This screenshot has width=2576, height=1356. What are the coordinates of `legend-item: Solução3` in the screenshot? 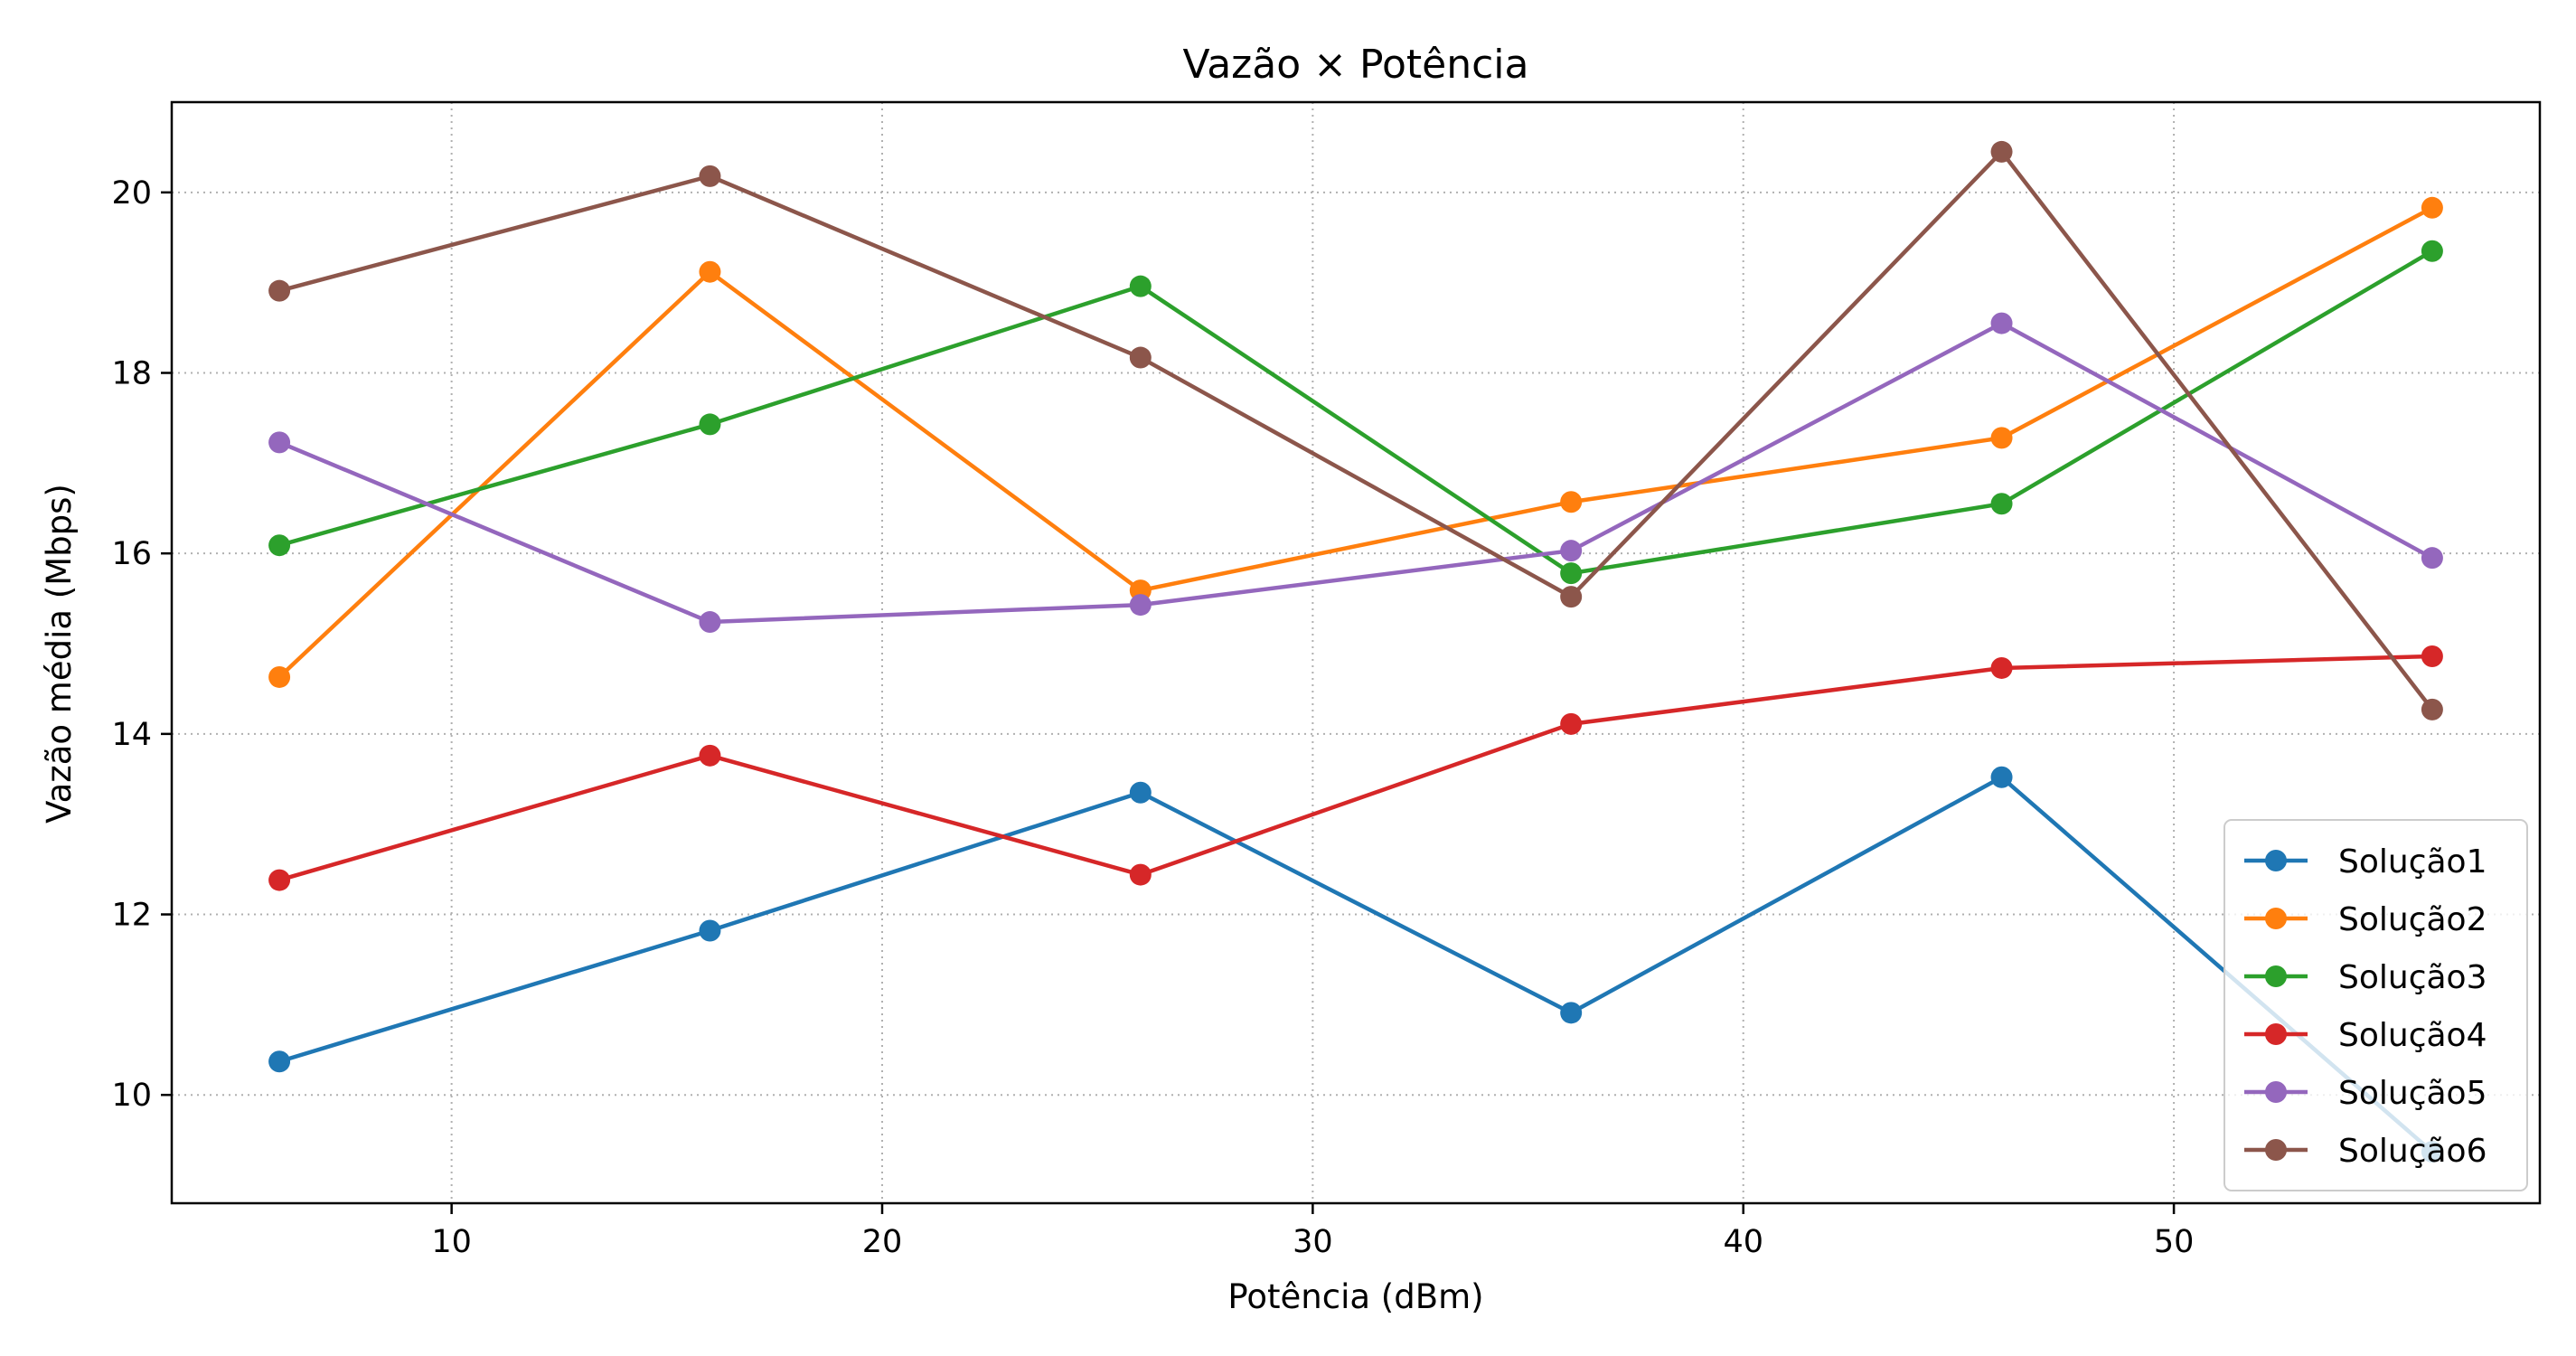 It's located at (2366, 977).